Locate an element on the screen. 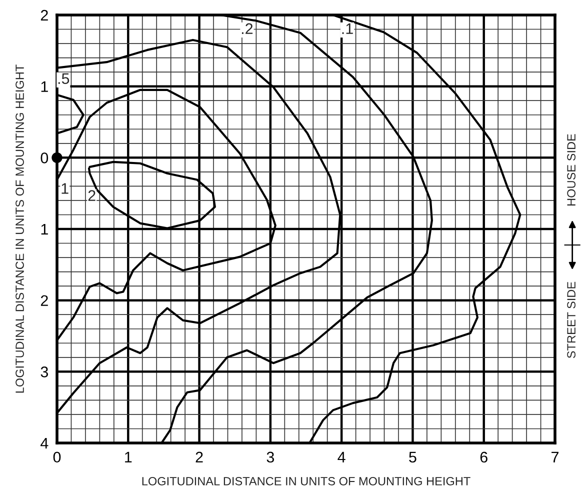 This screenshot has width=587, height=500. x-tick-label: 7 is located at coordinates (555, 457).